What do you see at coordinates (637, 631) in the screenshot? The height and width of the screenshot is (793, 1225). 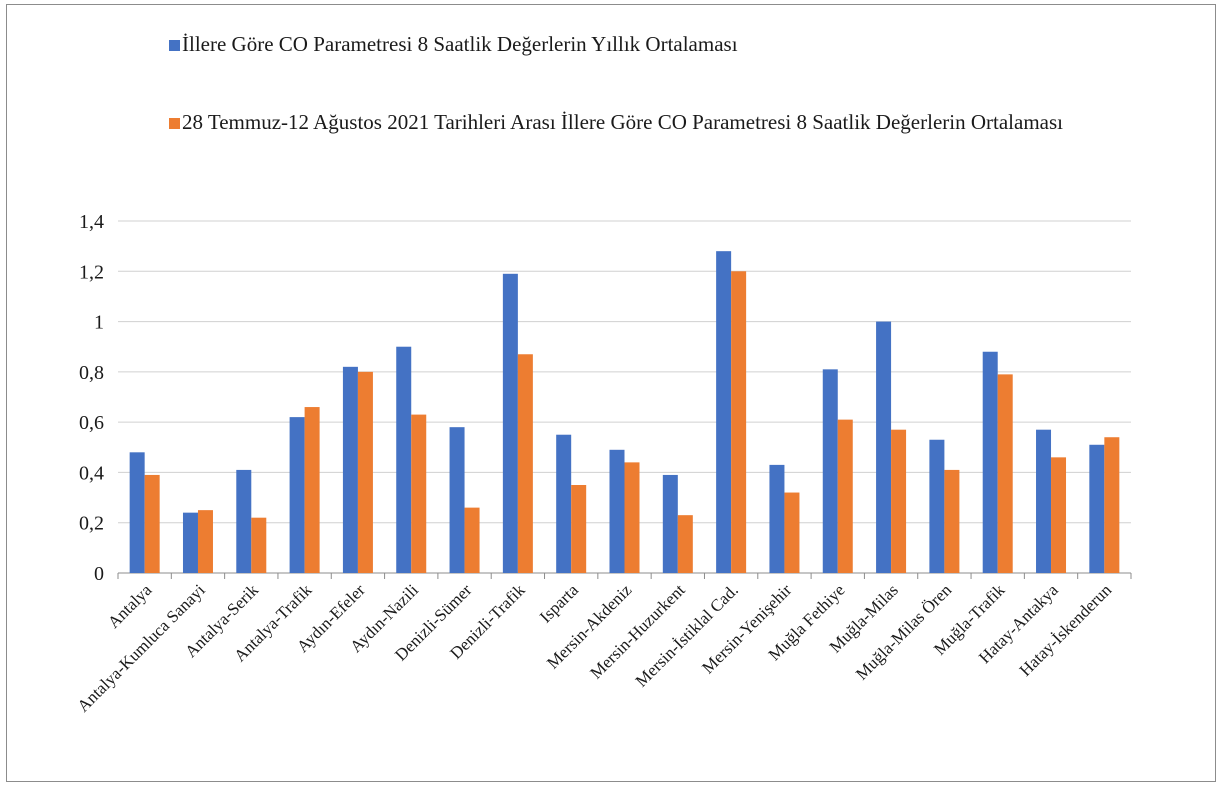 I see `x-category-label: Mersin-Huzurkent` at bounding box center [637, 631].